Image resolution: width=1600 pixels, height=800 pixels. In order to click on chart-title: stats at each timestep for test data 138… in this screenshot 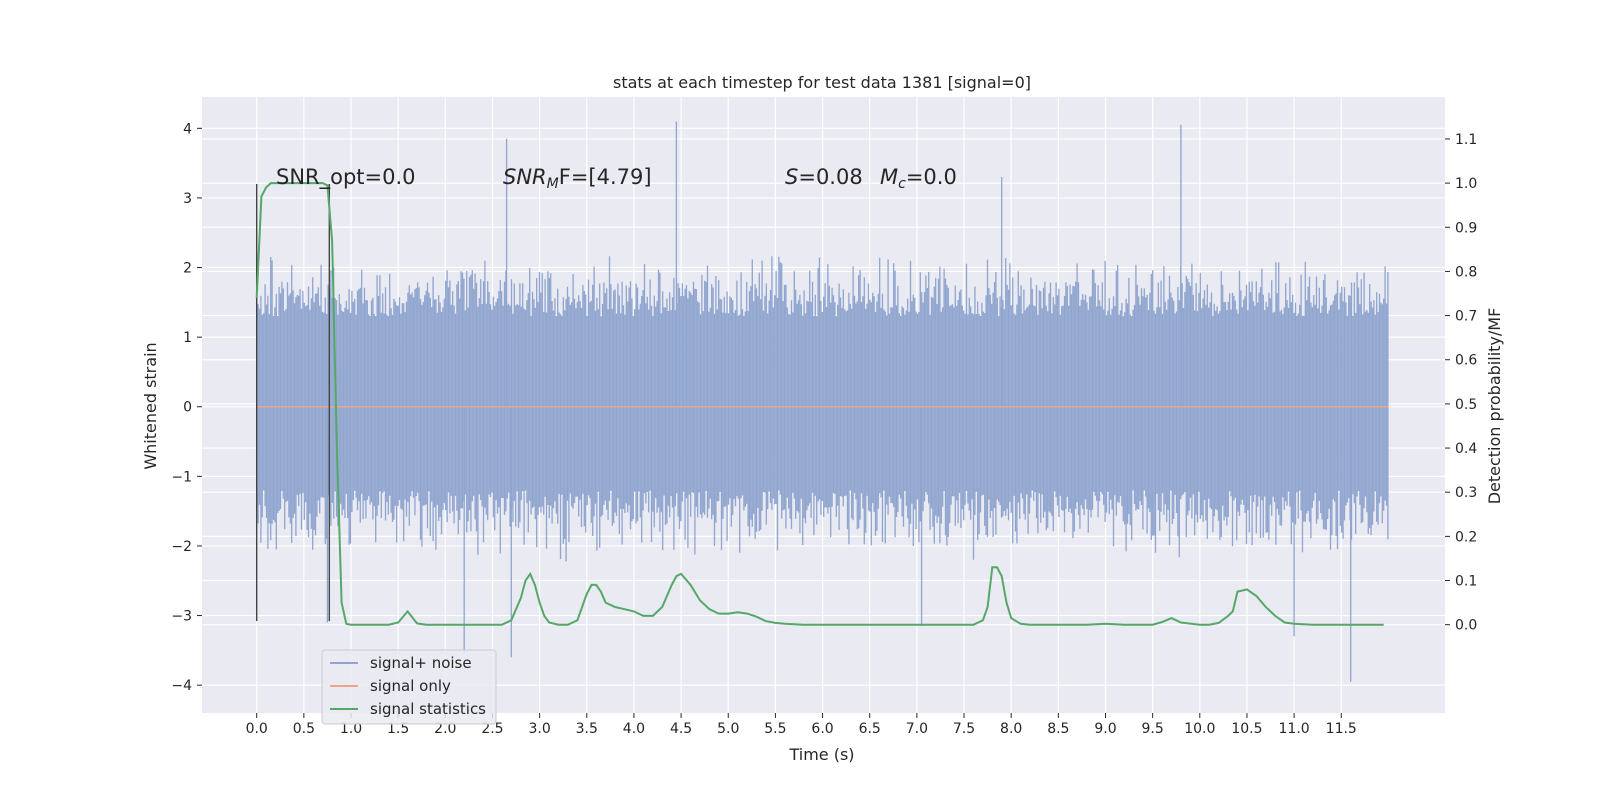, I will do `click(822, 82)`.